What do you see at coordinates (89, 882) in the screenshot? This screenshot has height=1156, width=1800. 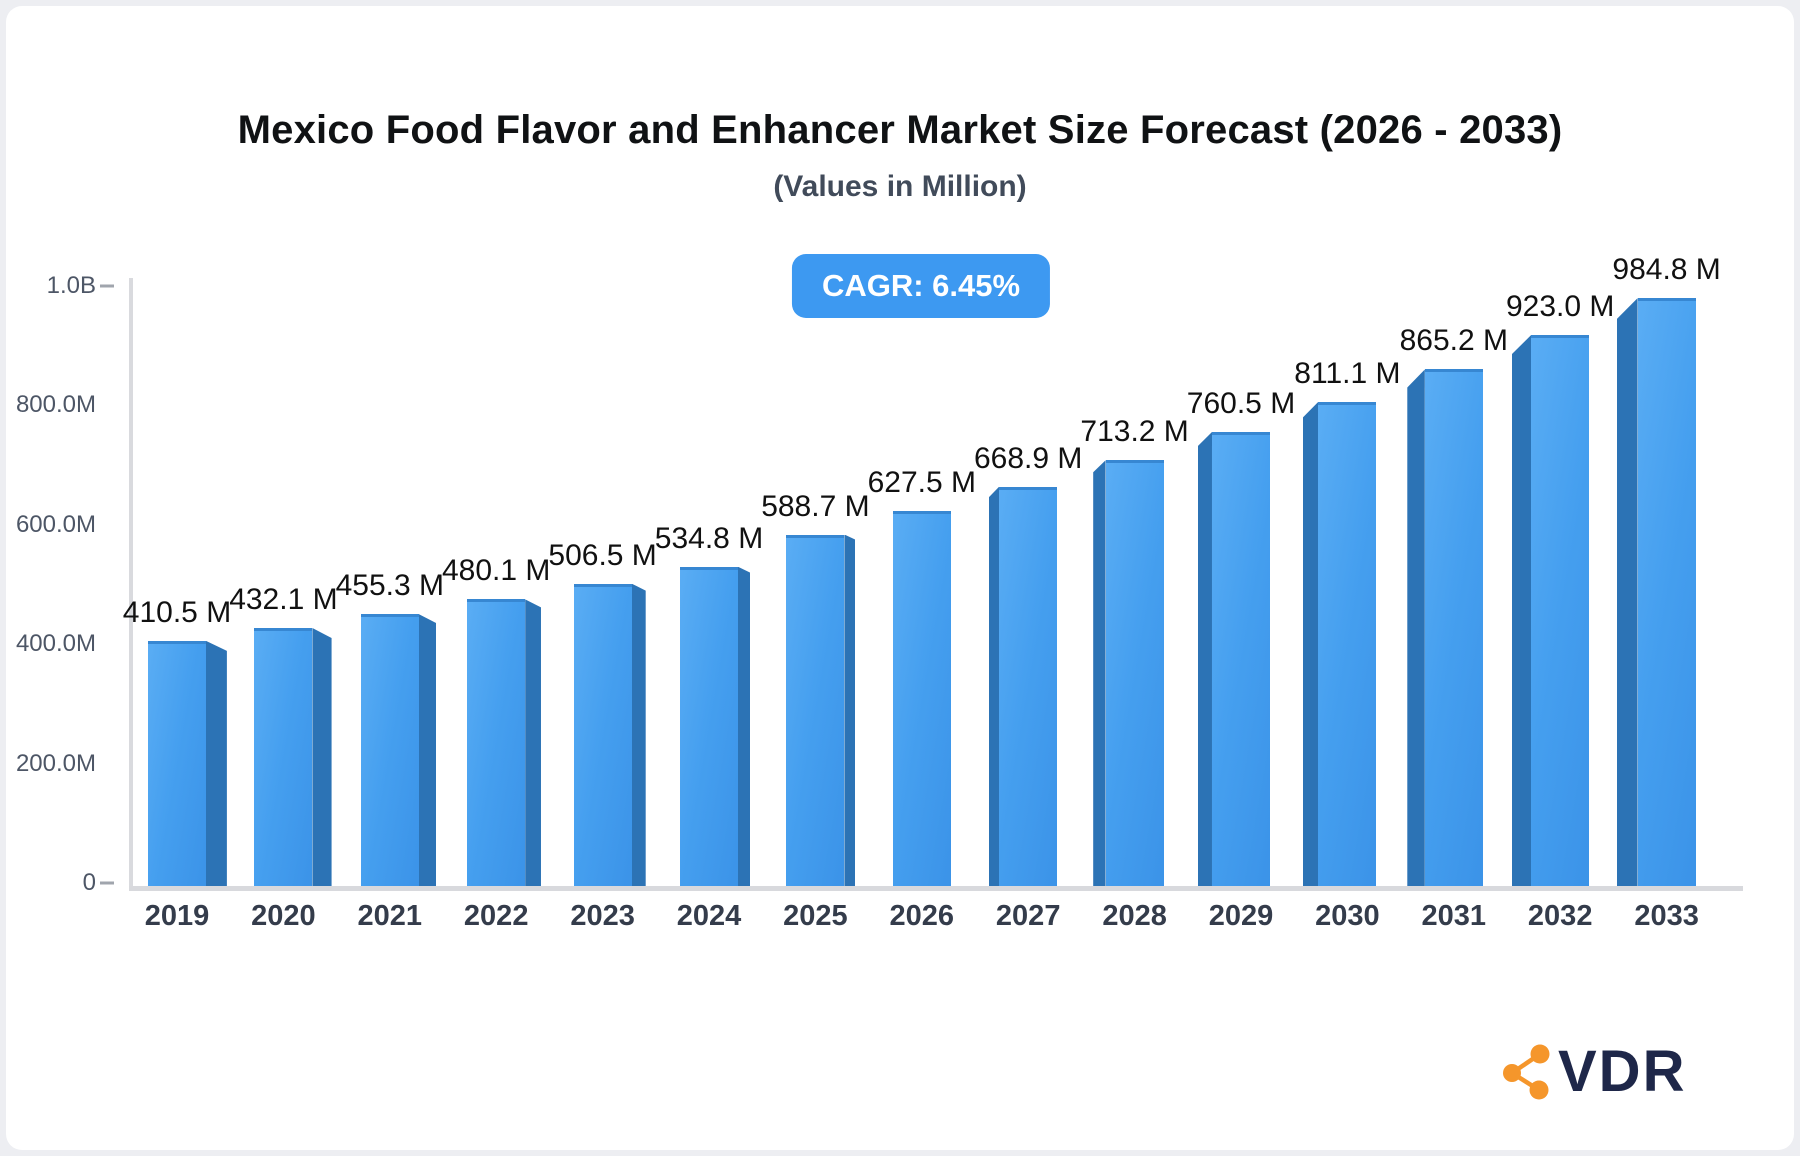 I see `y-axis-tick-label: 0` at bounding box center [89, 882].